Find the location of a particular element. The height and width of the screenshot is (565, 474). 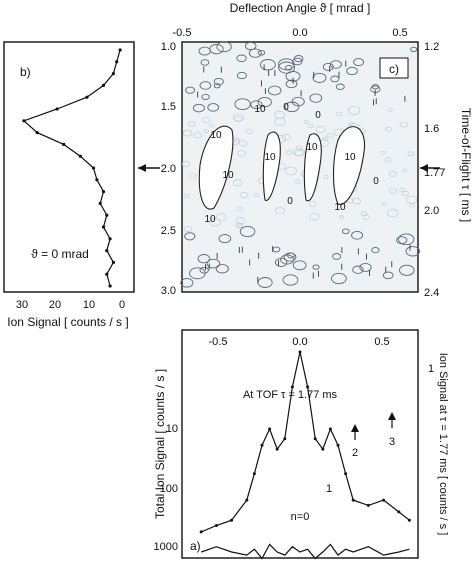

angle-annotation: At TOF τ = 1.77 ms is located at coordinates (290, 395).